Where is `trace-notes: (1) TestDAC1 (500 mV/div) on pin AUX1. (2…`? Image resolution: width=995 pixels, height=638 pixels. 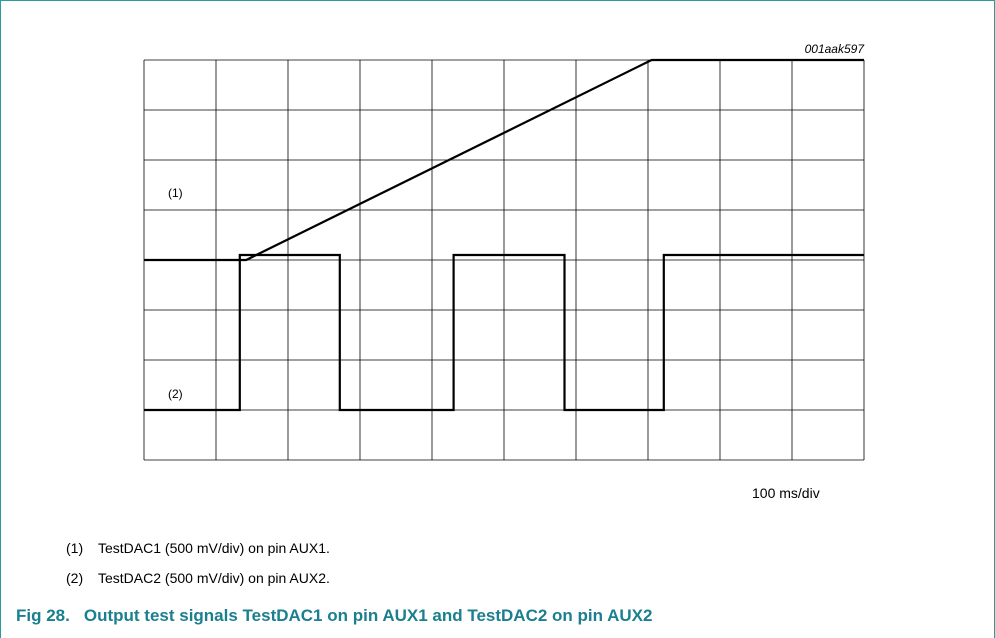 trace-notes: (1) TestDAC1 (500 mV/div) on pin AUX1. (2… is located at coordinates (198, 568).